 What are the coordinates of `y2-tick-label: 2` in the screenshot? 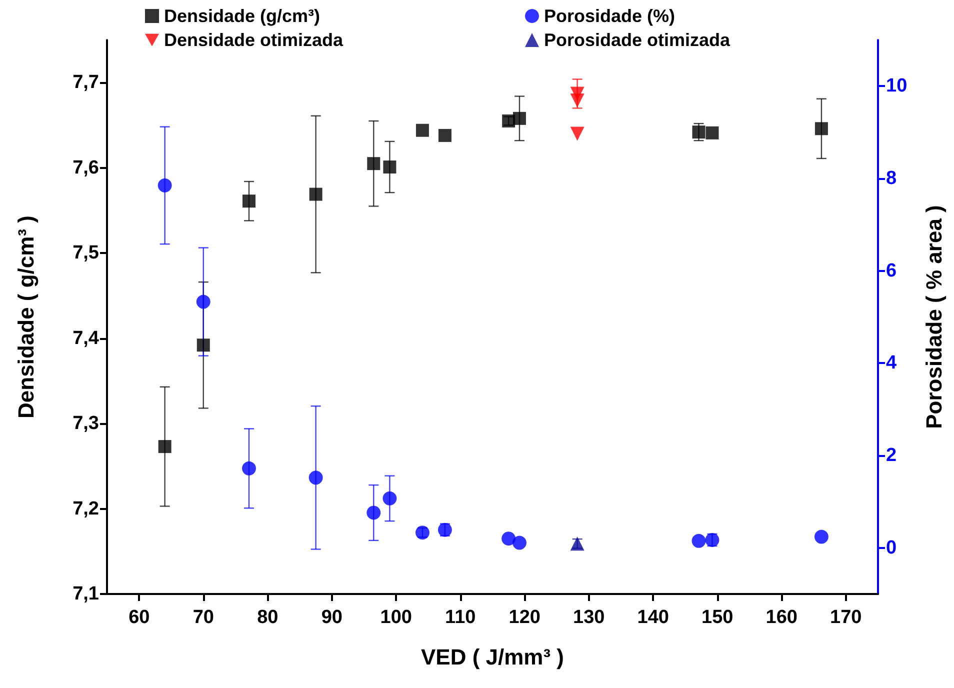 It's located at (891, 455).